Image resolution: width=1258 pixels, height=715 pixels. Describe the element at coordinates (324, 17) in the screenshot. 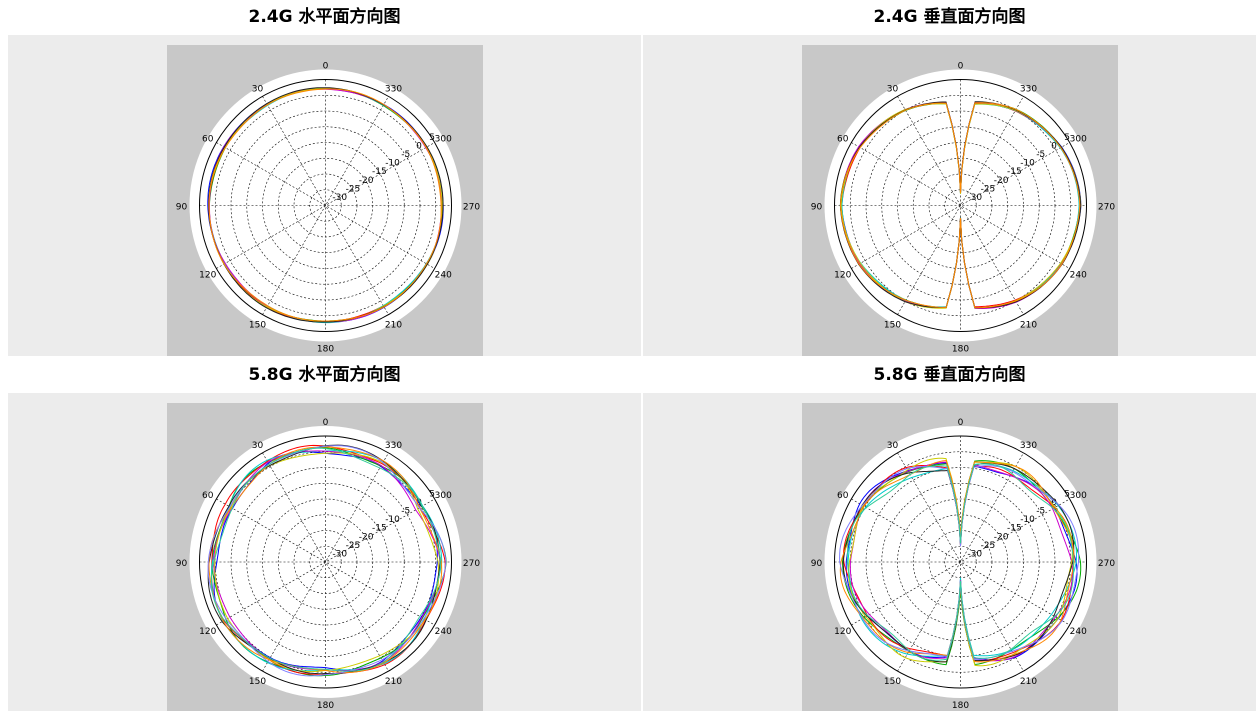

I see `chart-title: 2.4G 水平面方向图` at that location.